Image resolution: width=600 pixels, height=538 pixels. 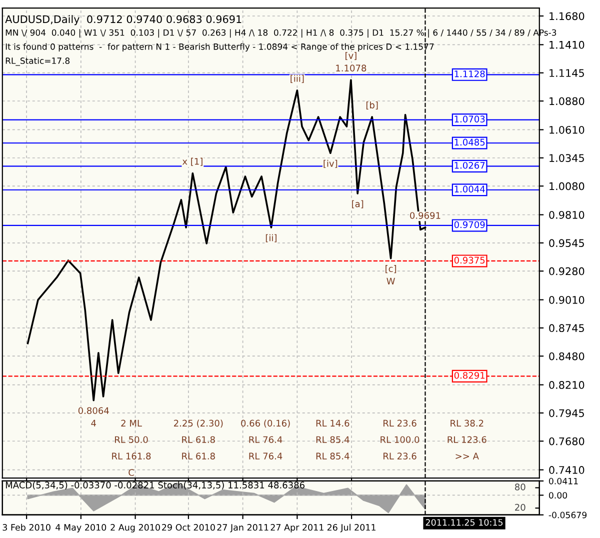 I want to click on ref-line-label: 1.1128, so click(x=469, y=74).